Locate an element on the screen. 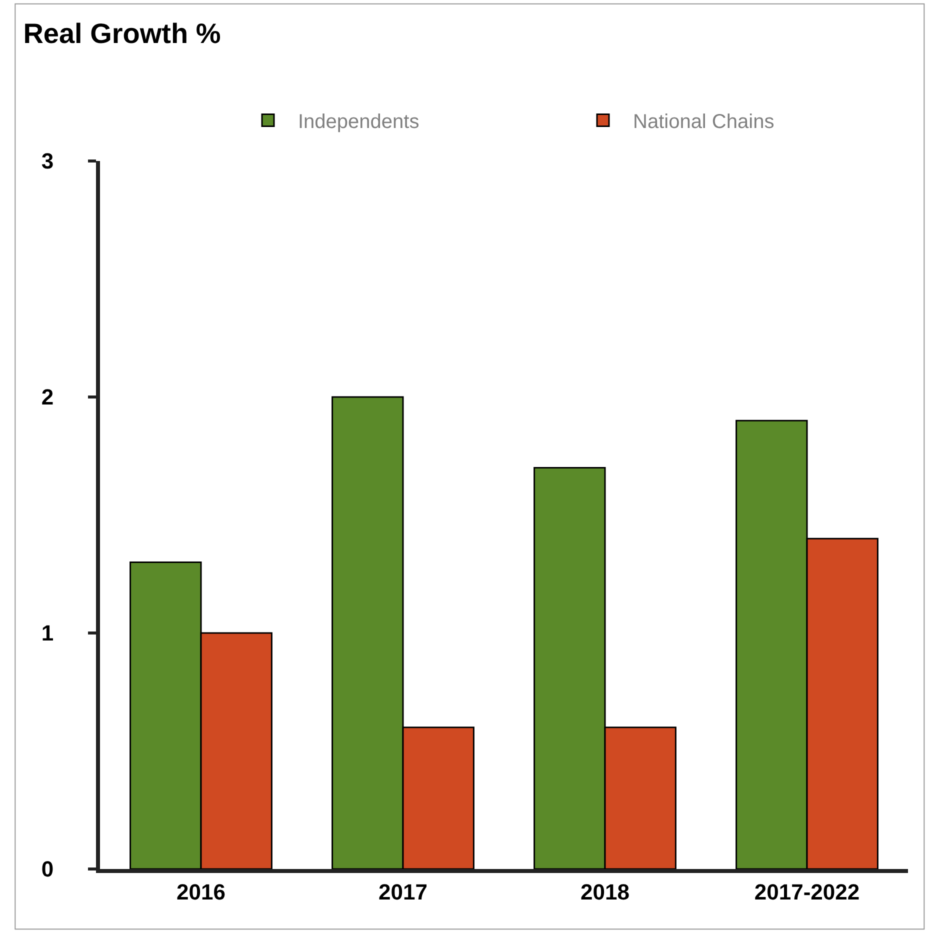  legend-label: National Chains is located at coordinates (703, 122).